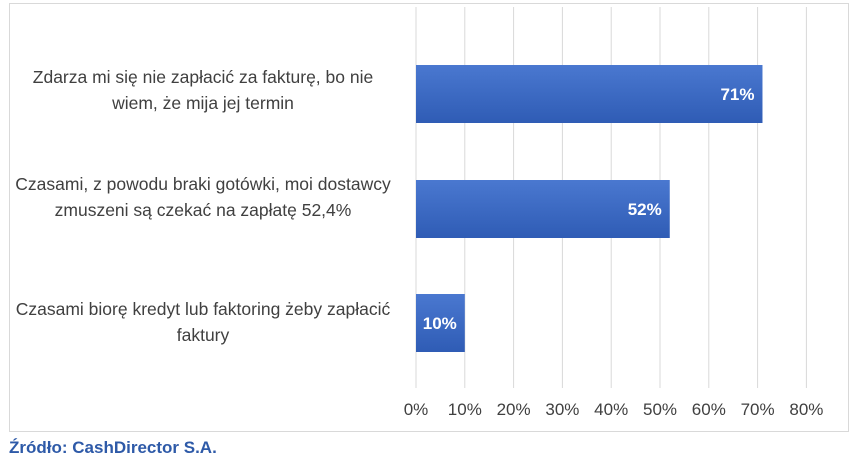 Image resolution: width=860 pixels, height=466 pixels. Describe the element at coordinates (514, 409) in the screenshot. I see `x-tick-label: 20%` at that location.